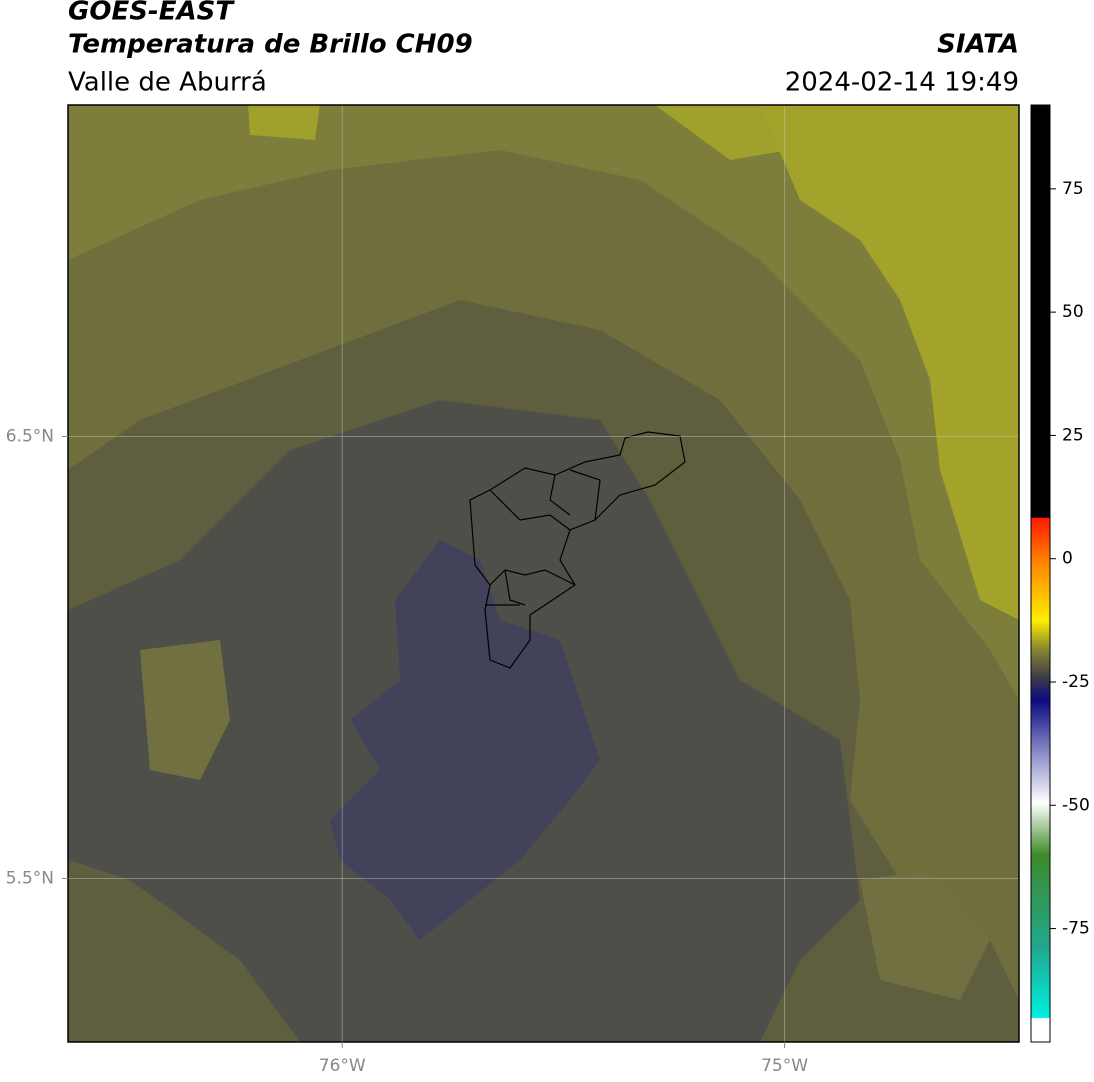 The width and height of the screenshot is (1094, 1082). Describe the element at coordinates (151, 13) in the screenshot. I see `title: GOES-EAST` at that location.